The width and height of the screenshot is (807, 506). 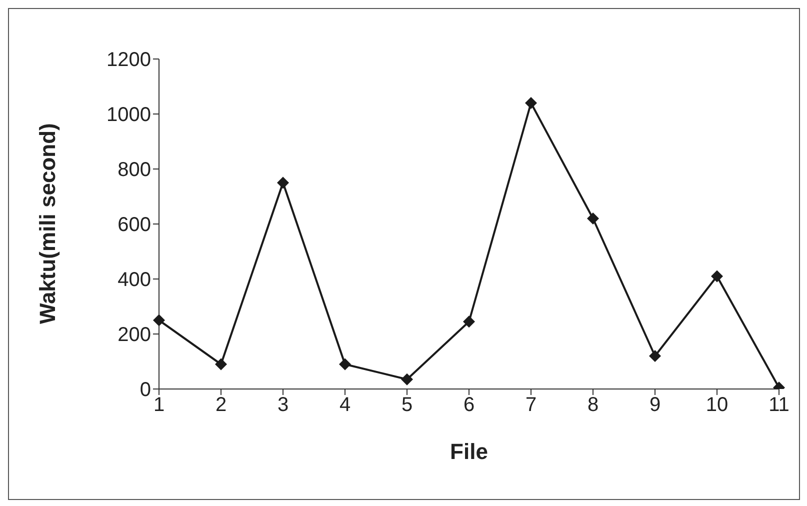 I want to click on x-tick-label: 8, so click(x=593, y=405).